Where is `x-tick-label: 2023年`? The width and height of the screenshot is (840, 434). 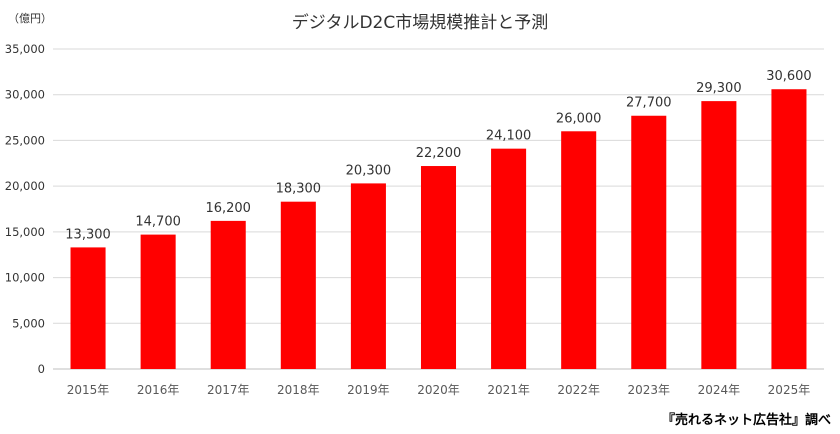
x-tick-label: 2023年 is located at coordinates (648, 390).